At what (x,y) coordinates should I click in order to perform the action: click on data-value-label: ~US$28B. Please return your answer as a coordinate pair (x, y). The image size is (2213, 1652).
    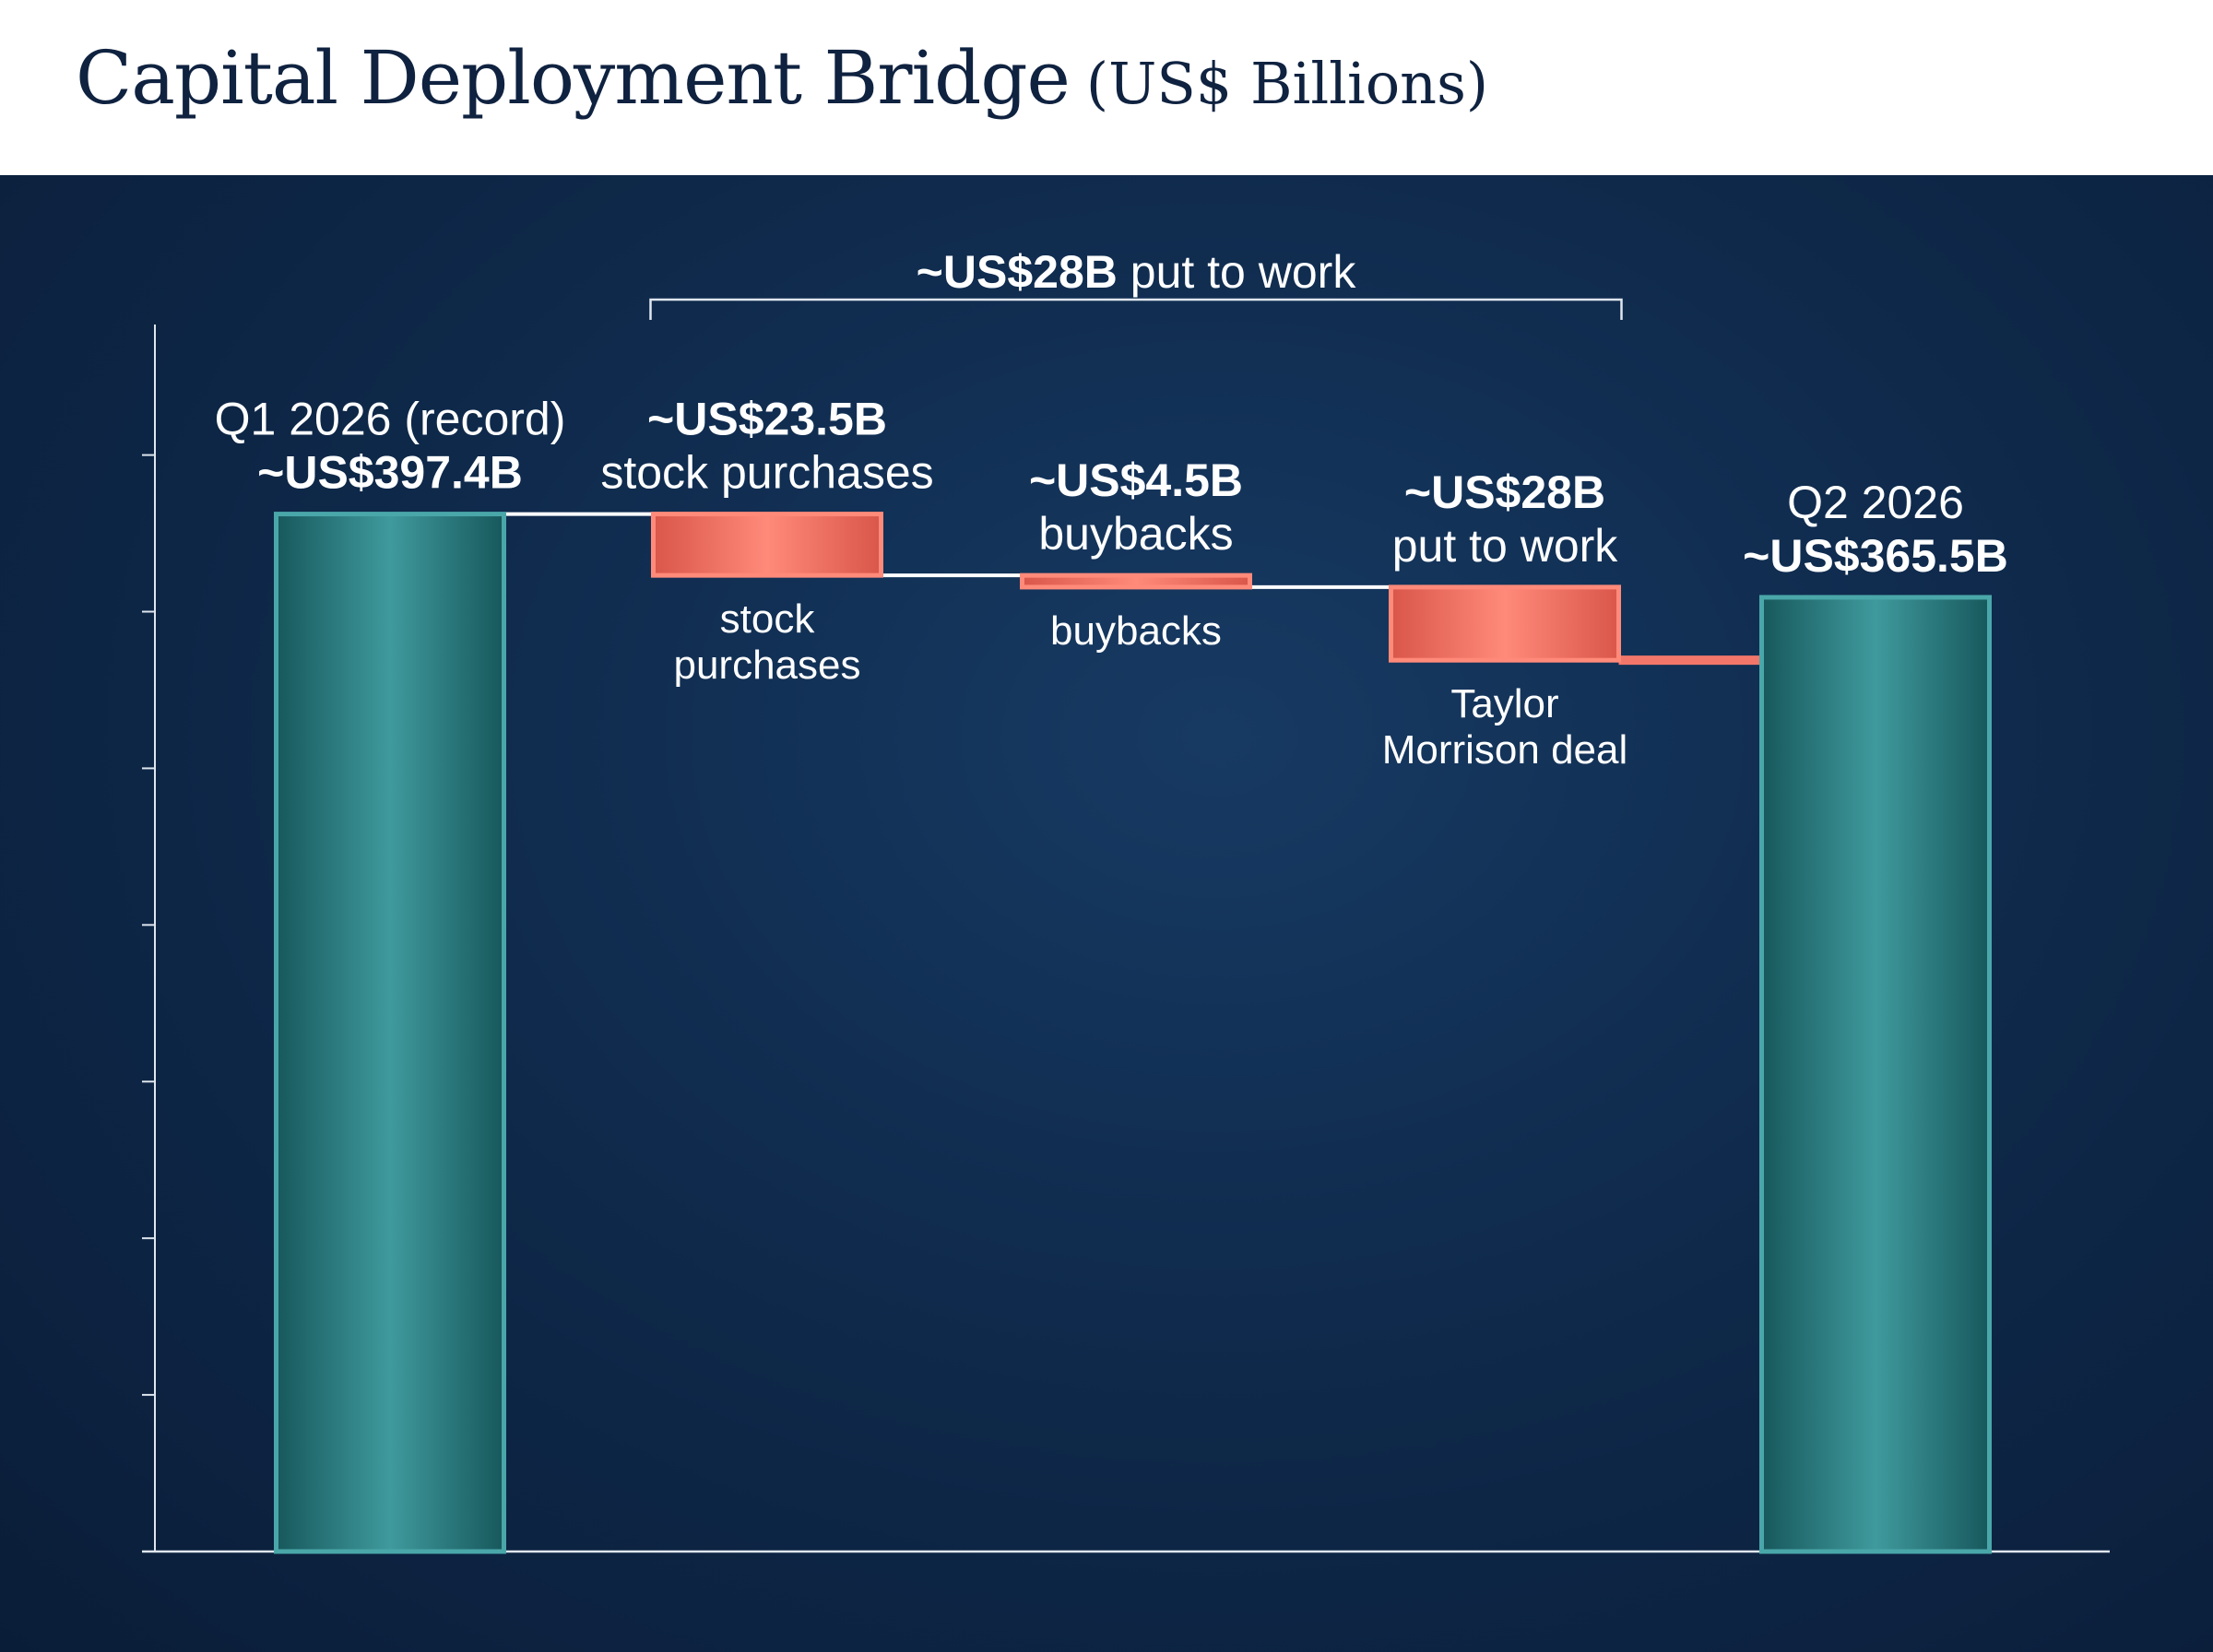
    Looking at the image, I should click on (1504, 492).